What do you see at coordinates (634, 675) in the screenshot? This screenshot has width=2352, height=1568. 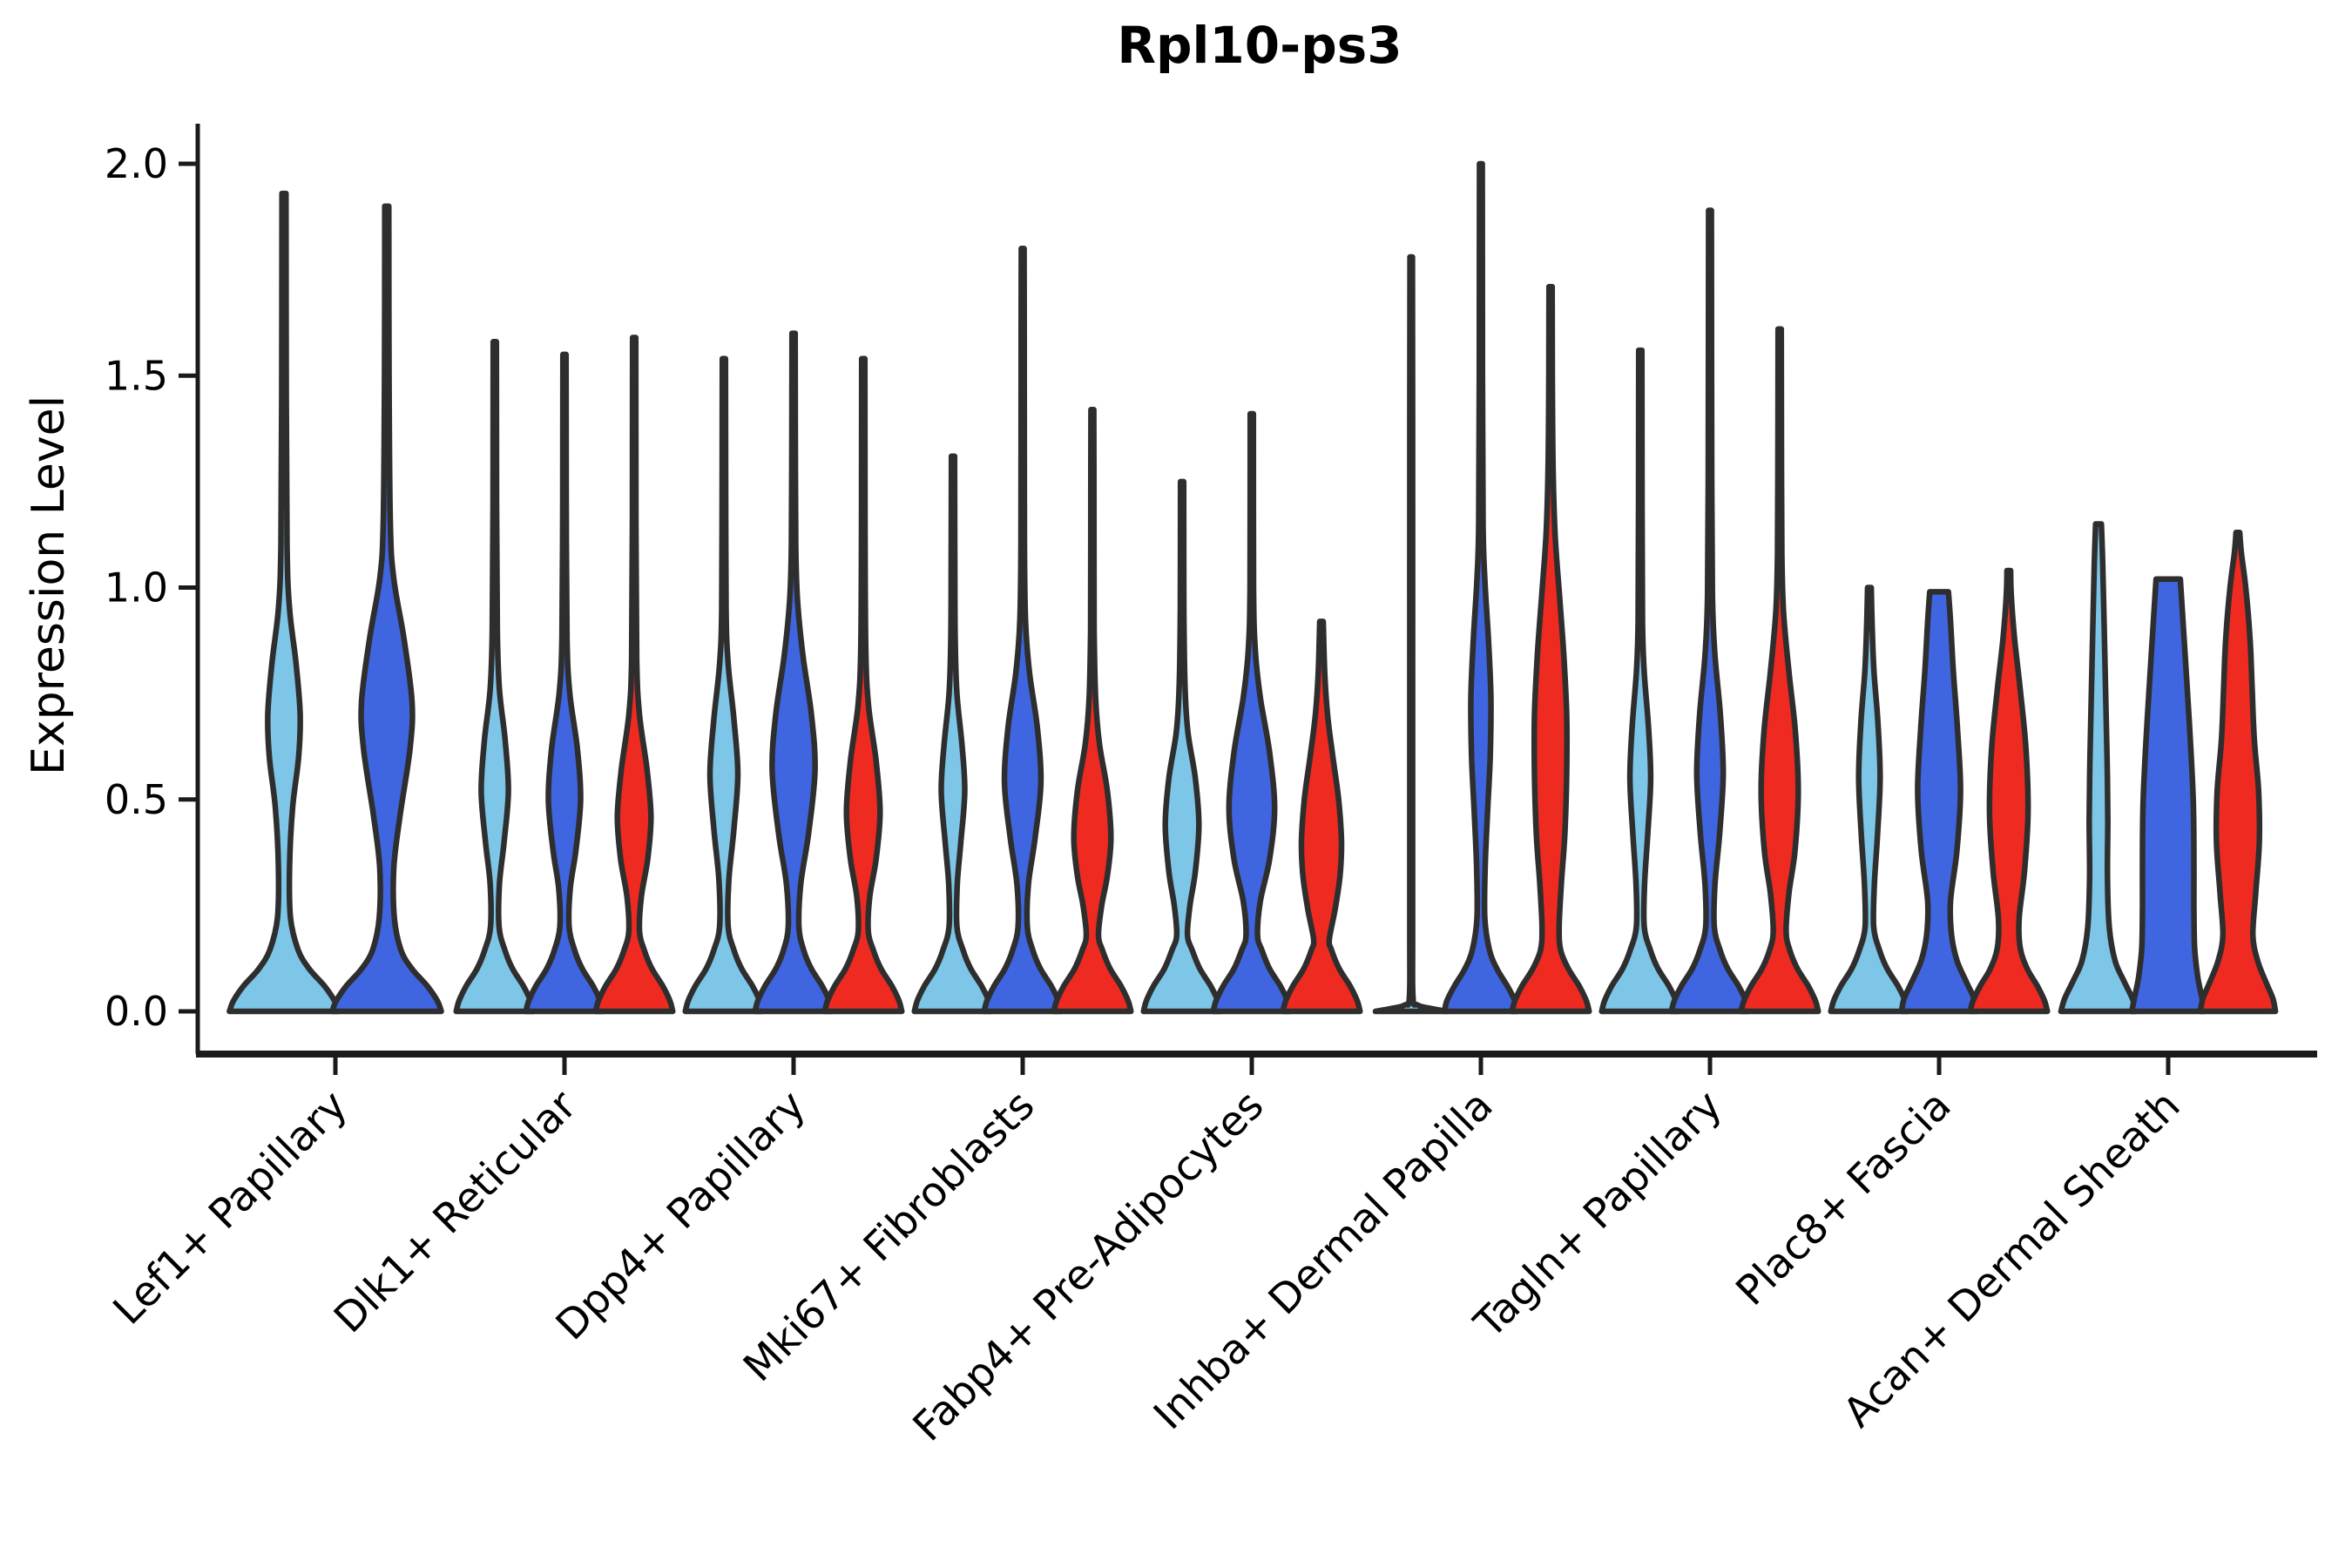 I see `violin-dlk1+-red-split` at bounding box center [634, 675].